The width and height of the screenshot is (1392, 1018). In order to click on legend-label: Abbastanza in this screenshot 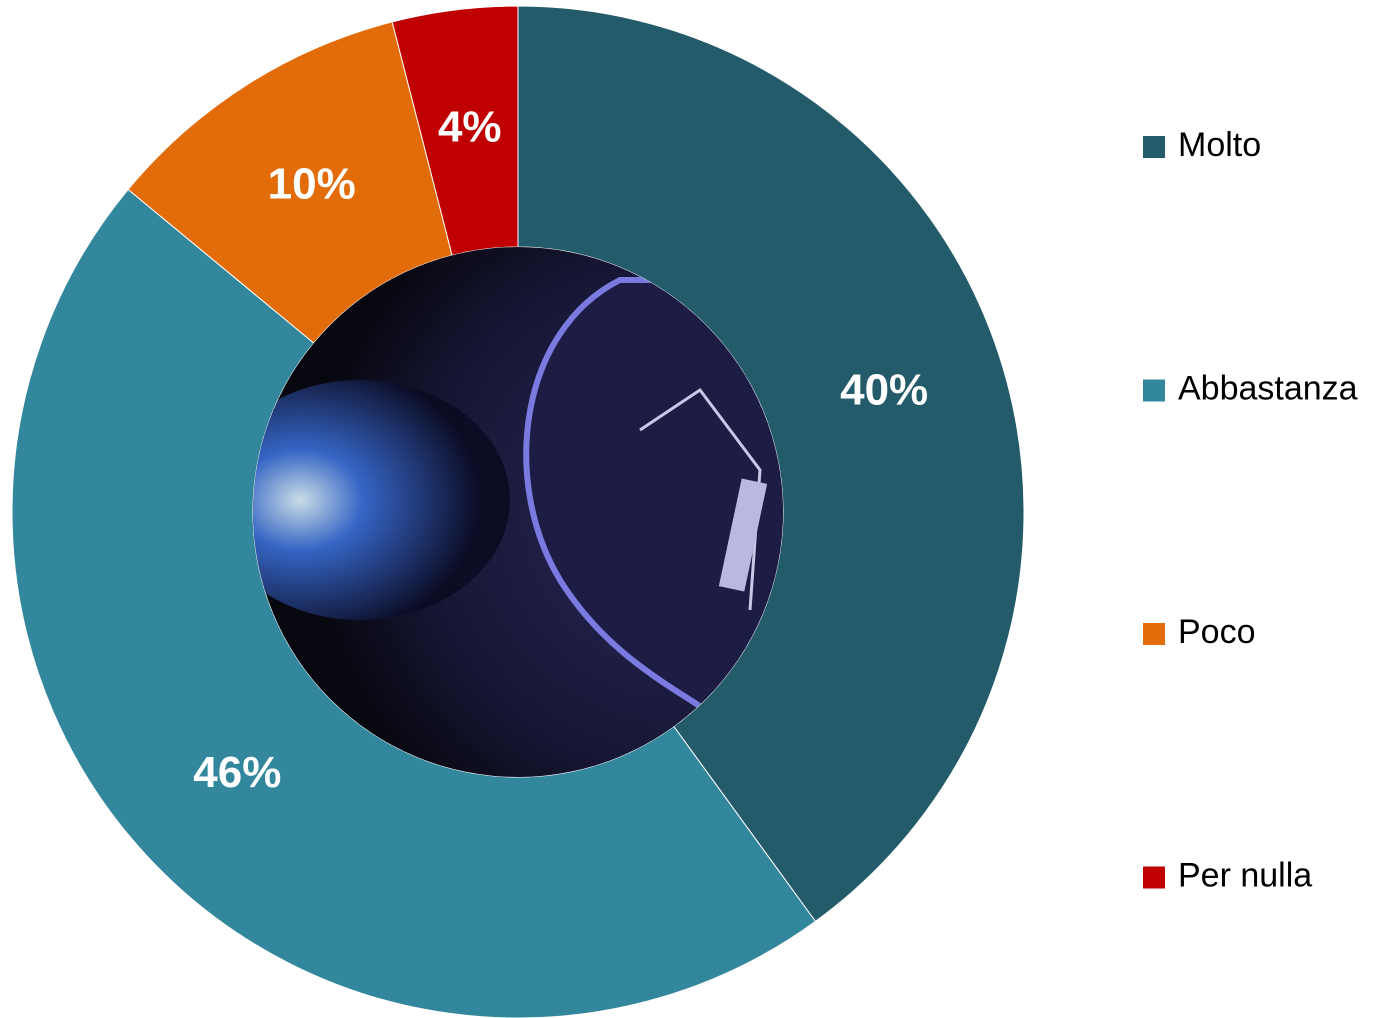, I will do `click(1268, 388)`.